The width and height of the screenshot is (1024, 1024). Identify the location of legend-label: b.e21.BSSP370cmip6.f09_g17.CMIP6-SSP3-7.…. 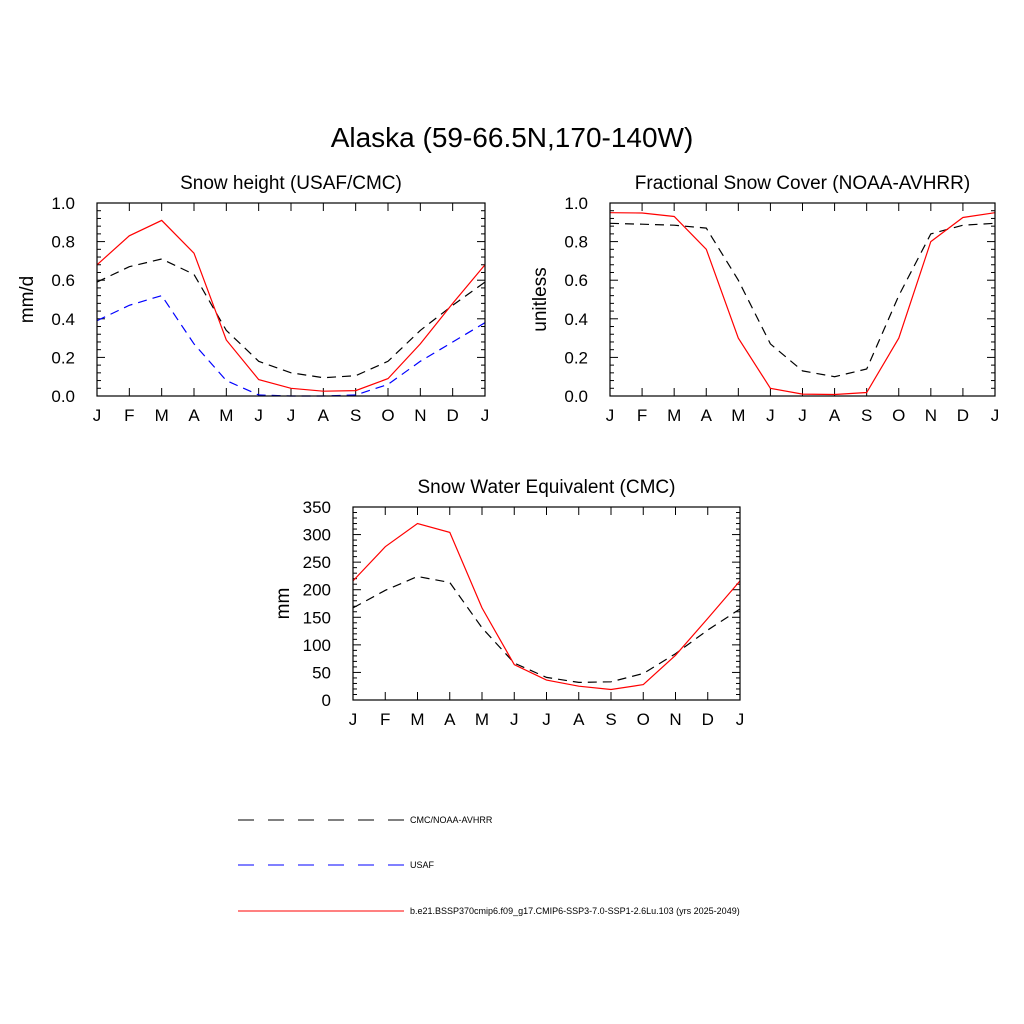
(575, 911).